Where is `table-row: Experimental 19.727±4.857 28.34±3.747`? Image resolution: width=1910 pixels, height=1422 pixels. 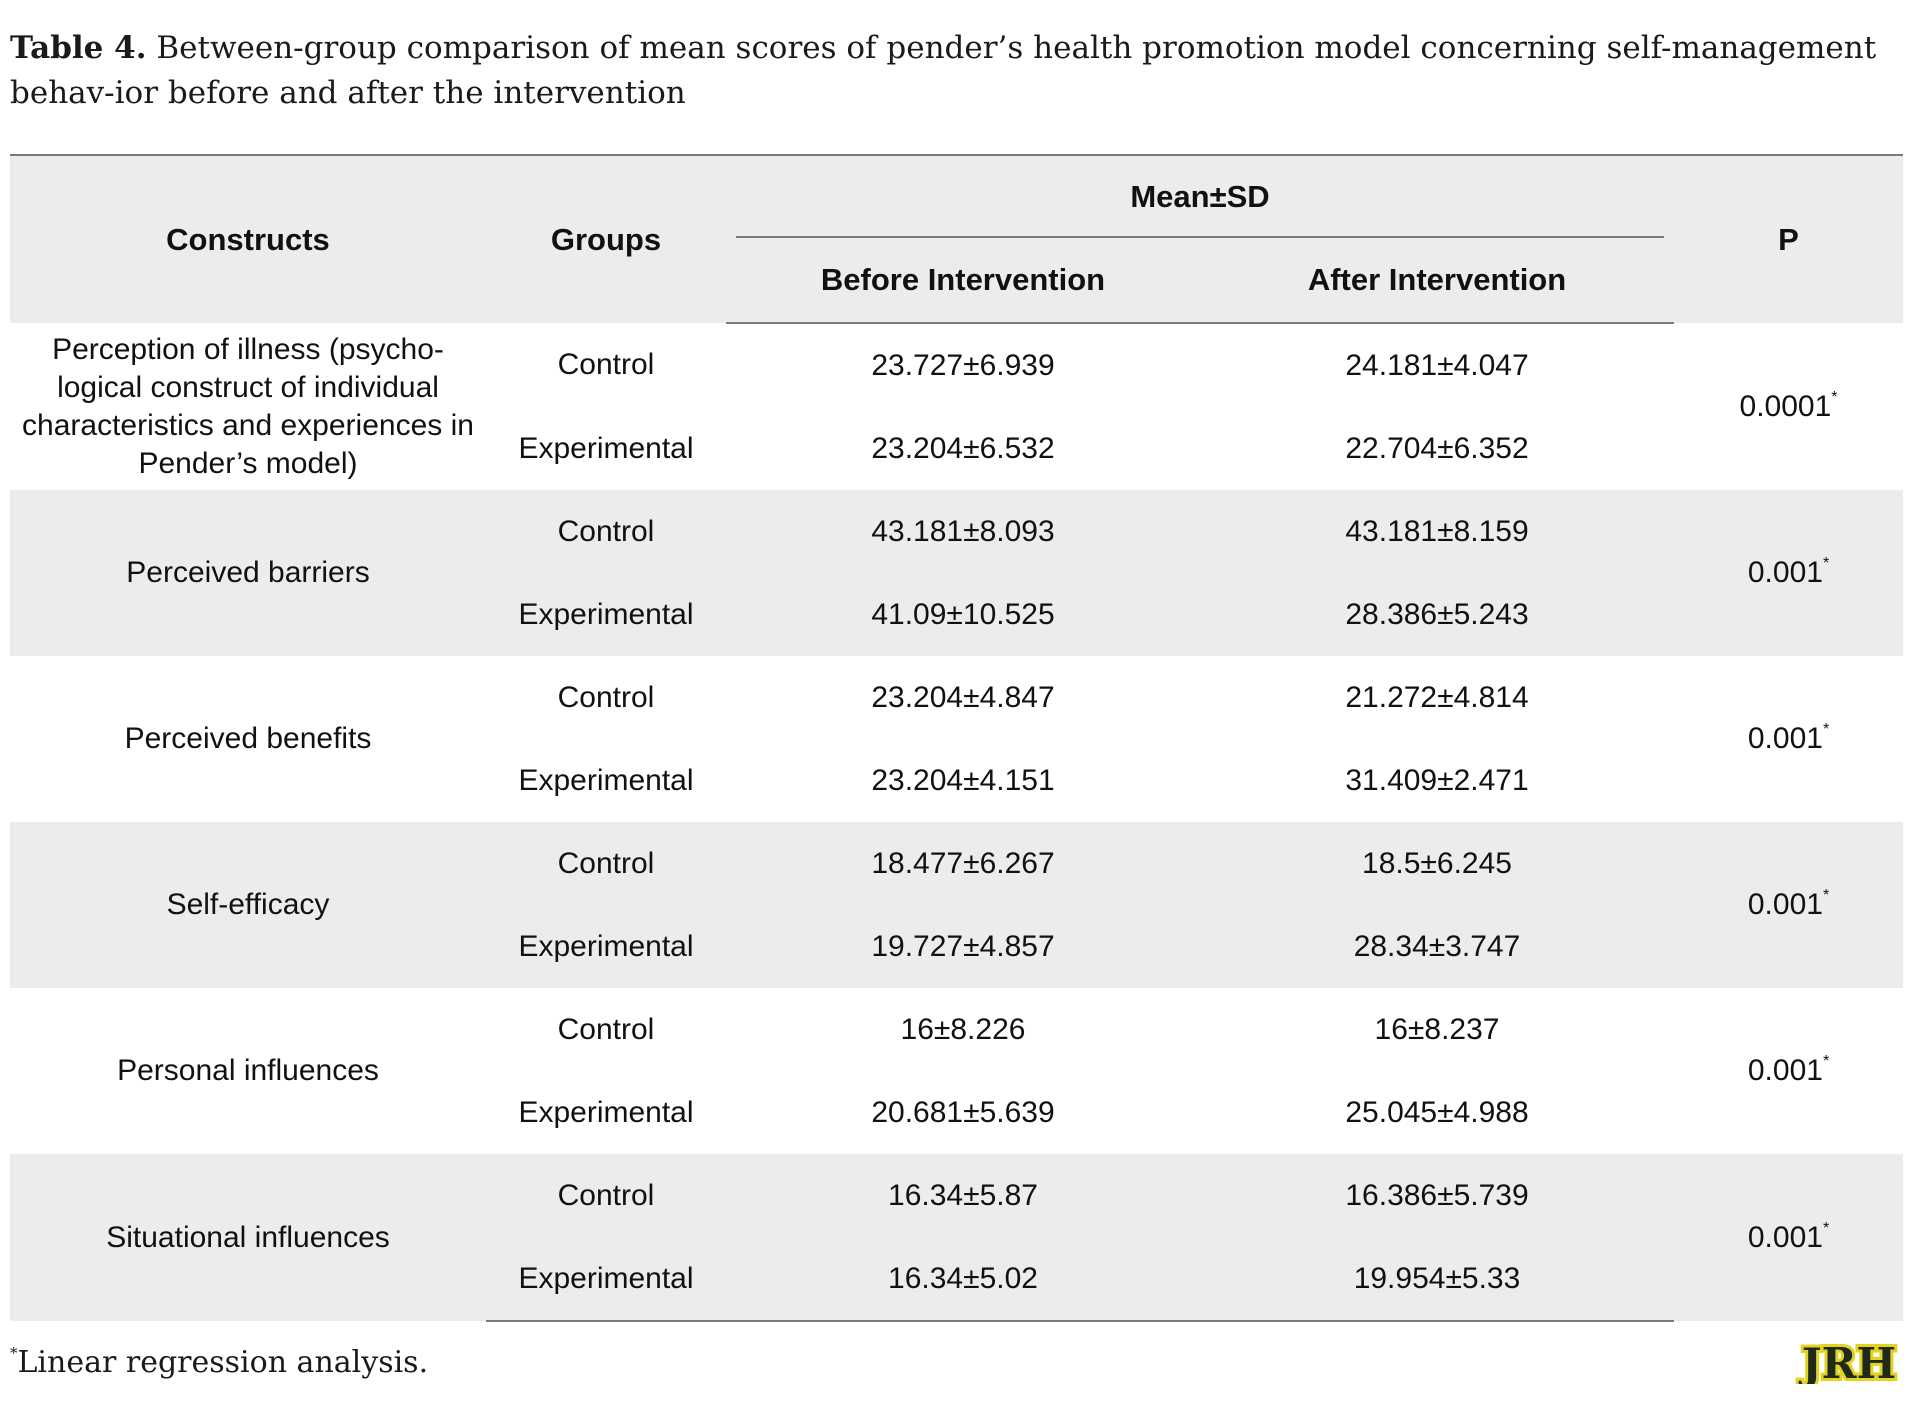 table-row: Experimental 19.727±4.857 28.34±3.747 is located at coordinates (956, 946).